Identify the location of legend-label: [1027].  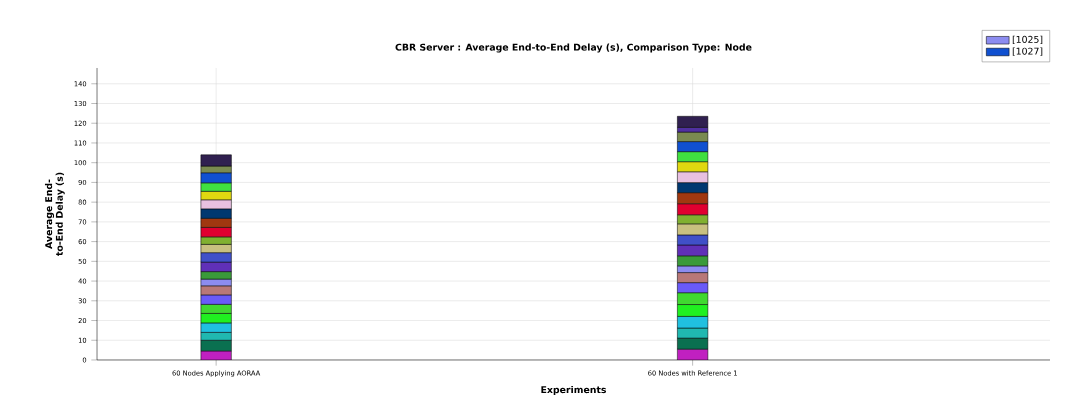
(1027, 51).